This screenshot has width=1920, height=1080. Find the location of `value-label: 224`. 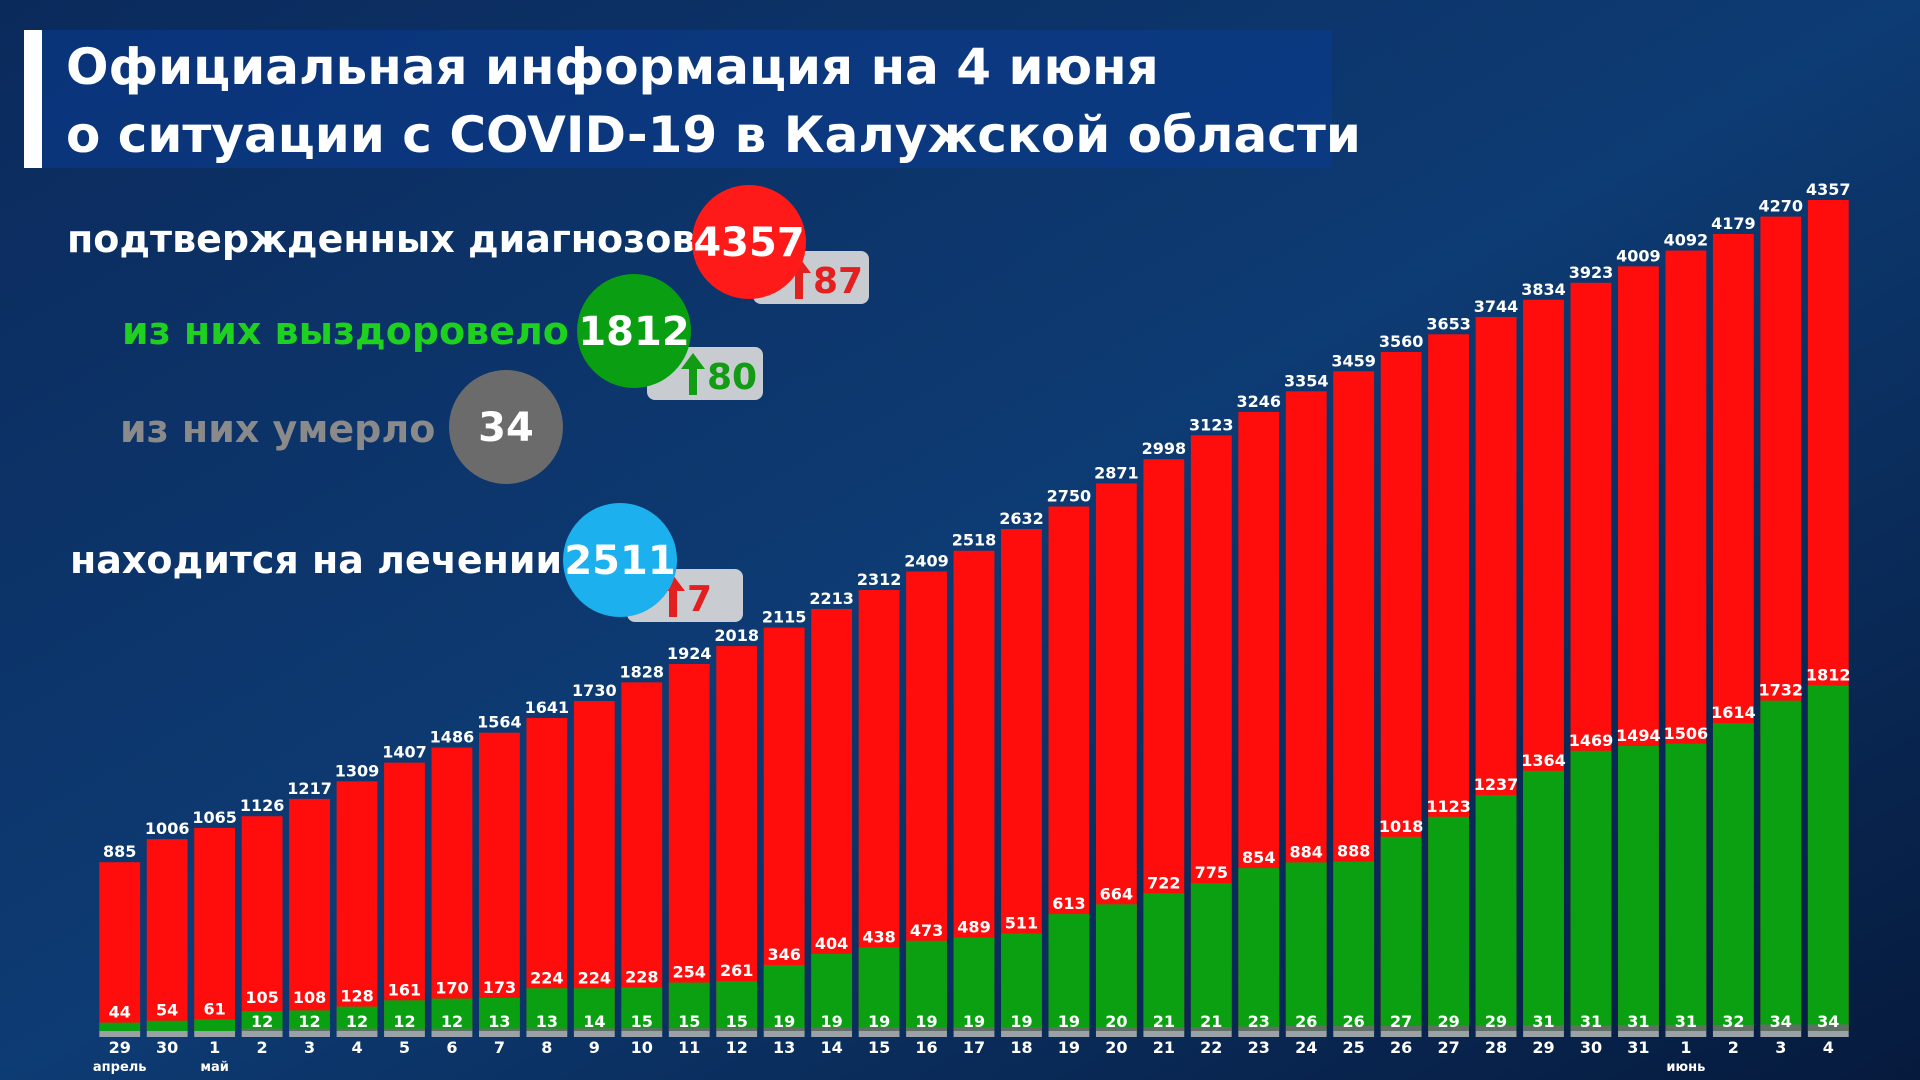

value-label: 224 is located at coordinates (594, 977).